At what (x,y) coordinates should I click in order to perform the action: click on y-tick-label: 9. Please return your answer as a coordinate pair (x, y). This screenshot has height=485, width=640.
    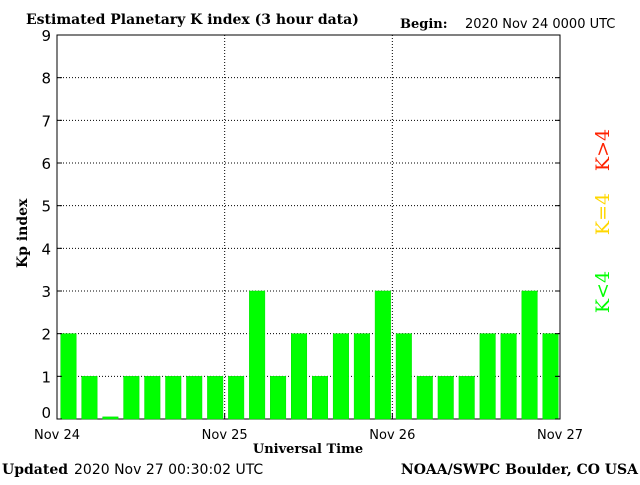
    Looking at the image, I should click on (46, 36).